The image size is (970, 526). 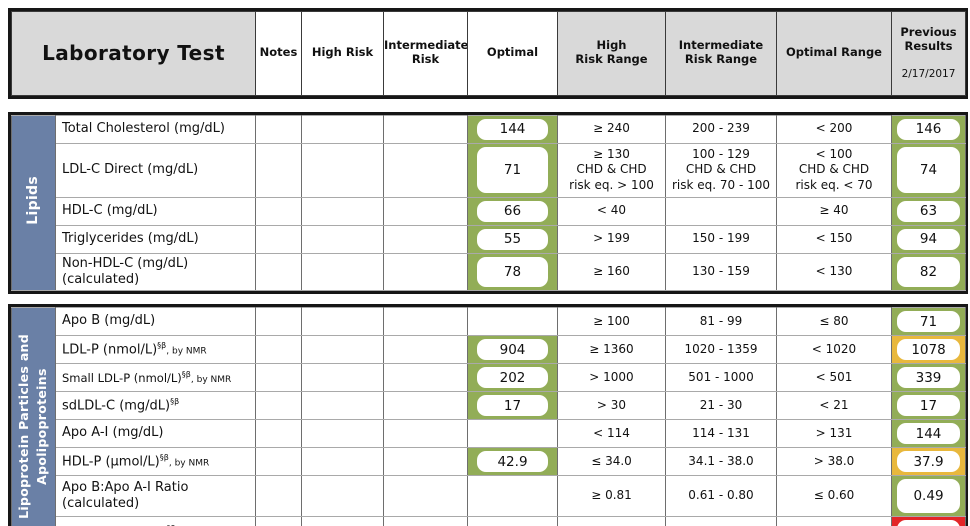 What do you see at coordinates (155, 272) in the screenshot?
I see `test-name-cell: Non-HDL-C (mg/dL) (calculated)` at bounding box center [155, 272].